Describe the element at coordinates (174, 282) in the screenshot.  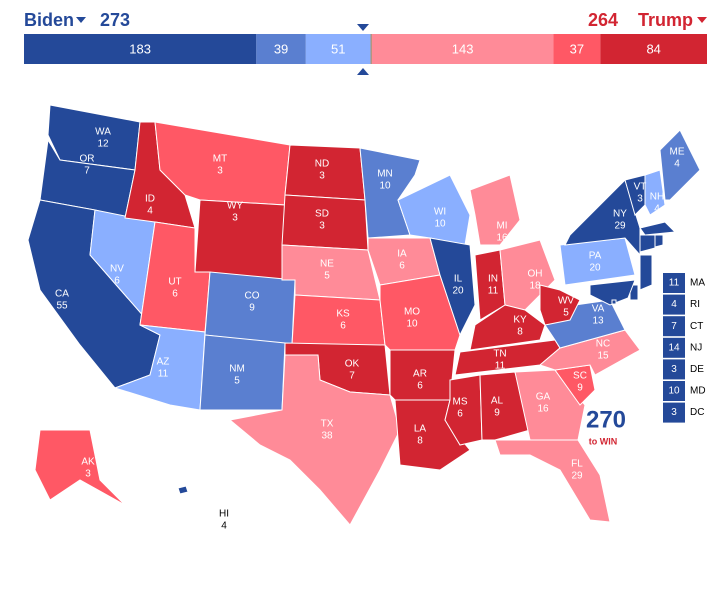
I see `state-abbr: UT` at that location.